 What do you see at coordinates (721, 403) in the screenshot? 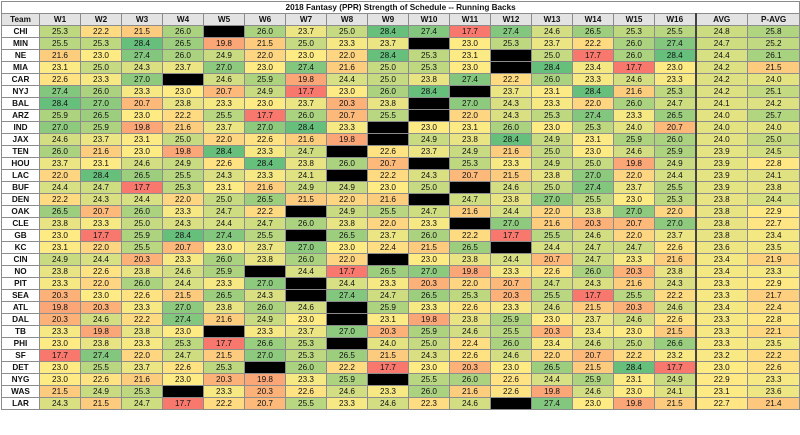
I see `avg-cell: 22.7` at bounding box center [721, 403].